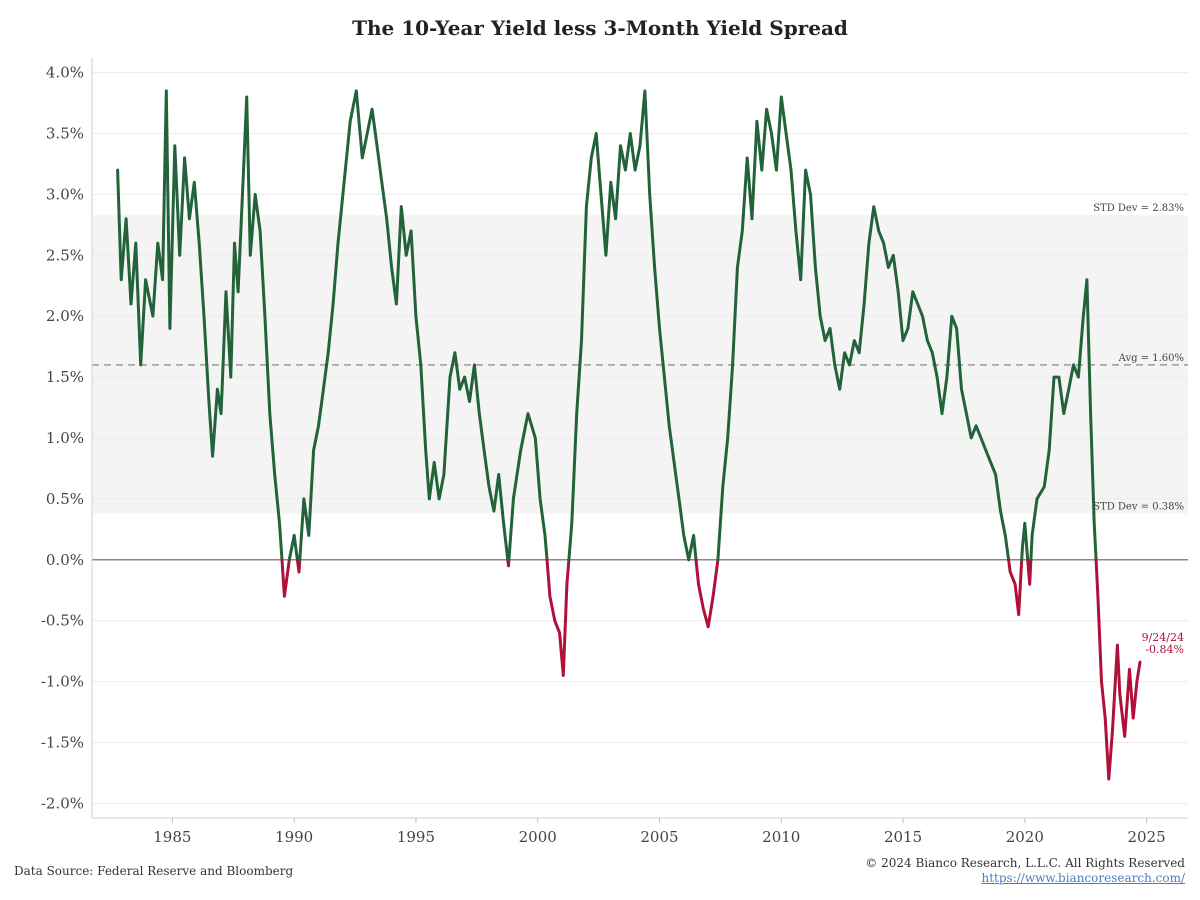  What do you see at coordinates (1147, 837) in the screenshot?
I see `x-tick-label: 2025` at bounding box center [1147, 837].